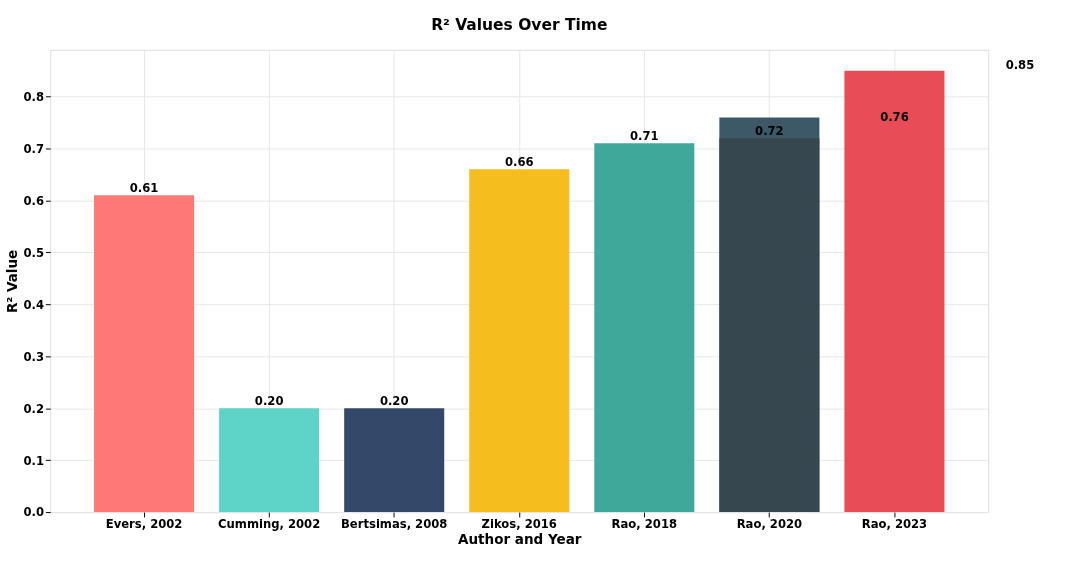 The height and width of the screenshot is (574, 1083). Describe the element at coordinates (33, 356) in the screenshot. I see `y-tick-label: 0.3` at that location.